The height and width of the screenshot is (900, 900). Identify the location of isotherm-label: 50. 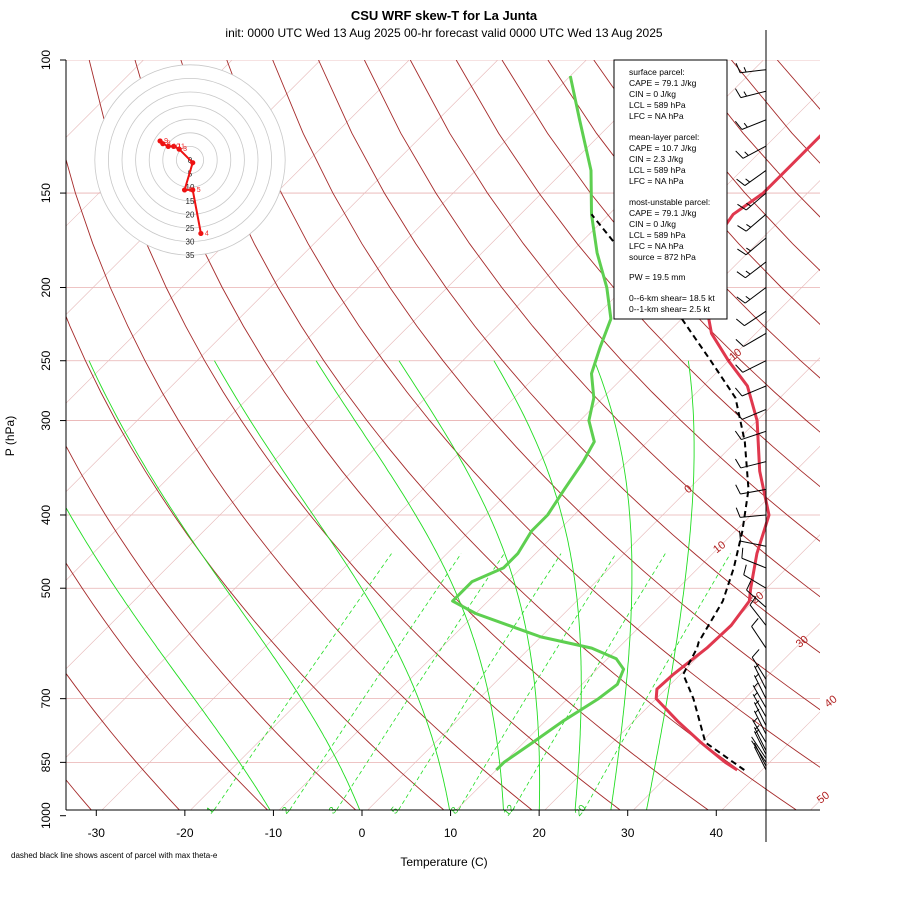
(823, 797).